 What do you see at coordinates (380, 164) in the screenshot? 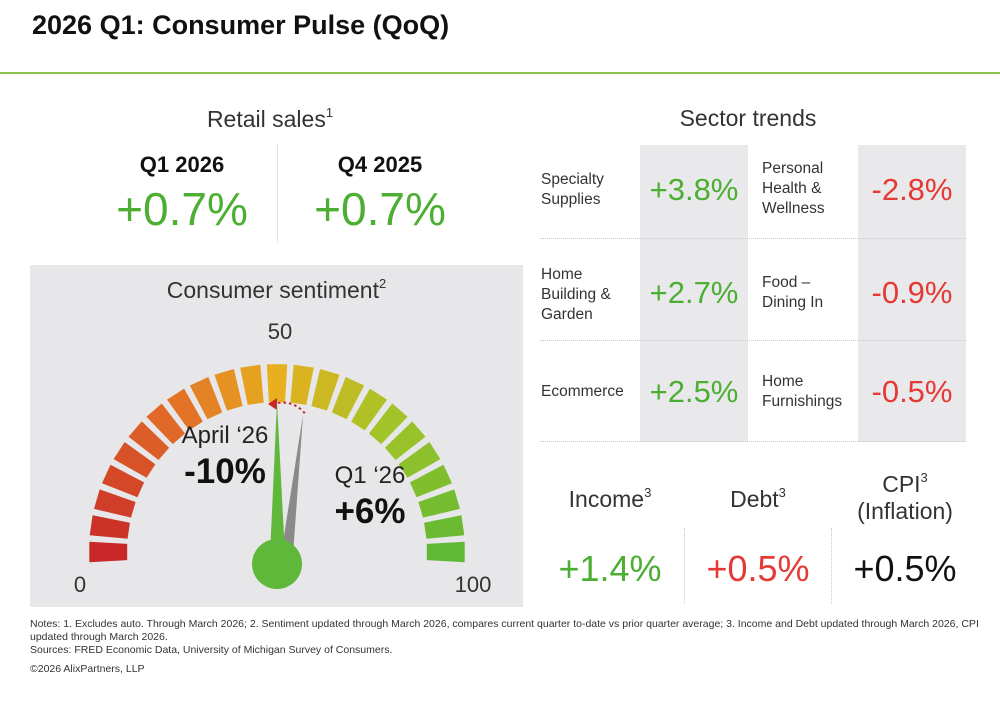
I see `retail-period: Q4 2025` at bounding box center [380, 164].